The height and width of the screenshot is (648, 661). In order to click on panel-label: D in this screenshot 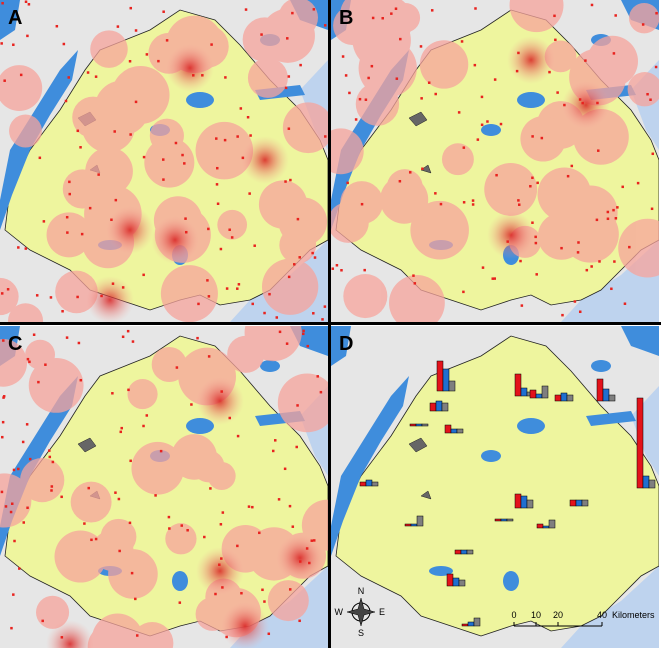, I will do `click(346, 344)`.